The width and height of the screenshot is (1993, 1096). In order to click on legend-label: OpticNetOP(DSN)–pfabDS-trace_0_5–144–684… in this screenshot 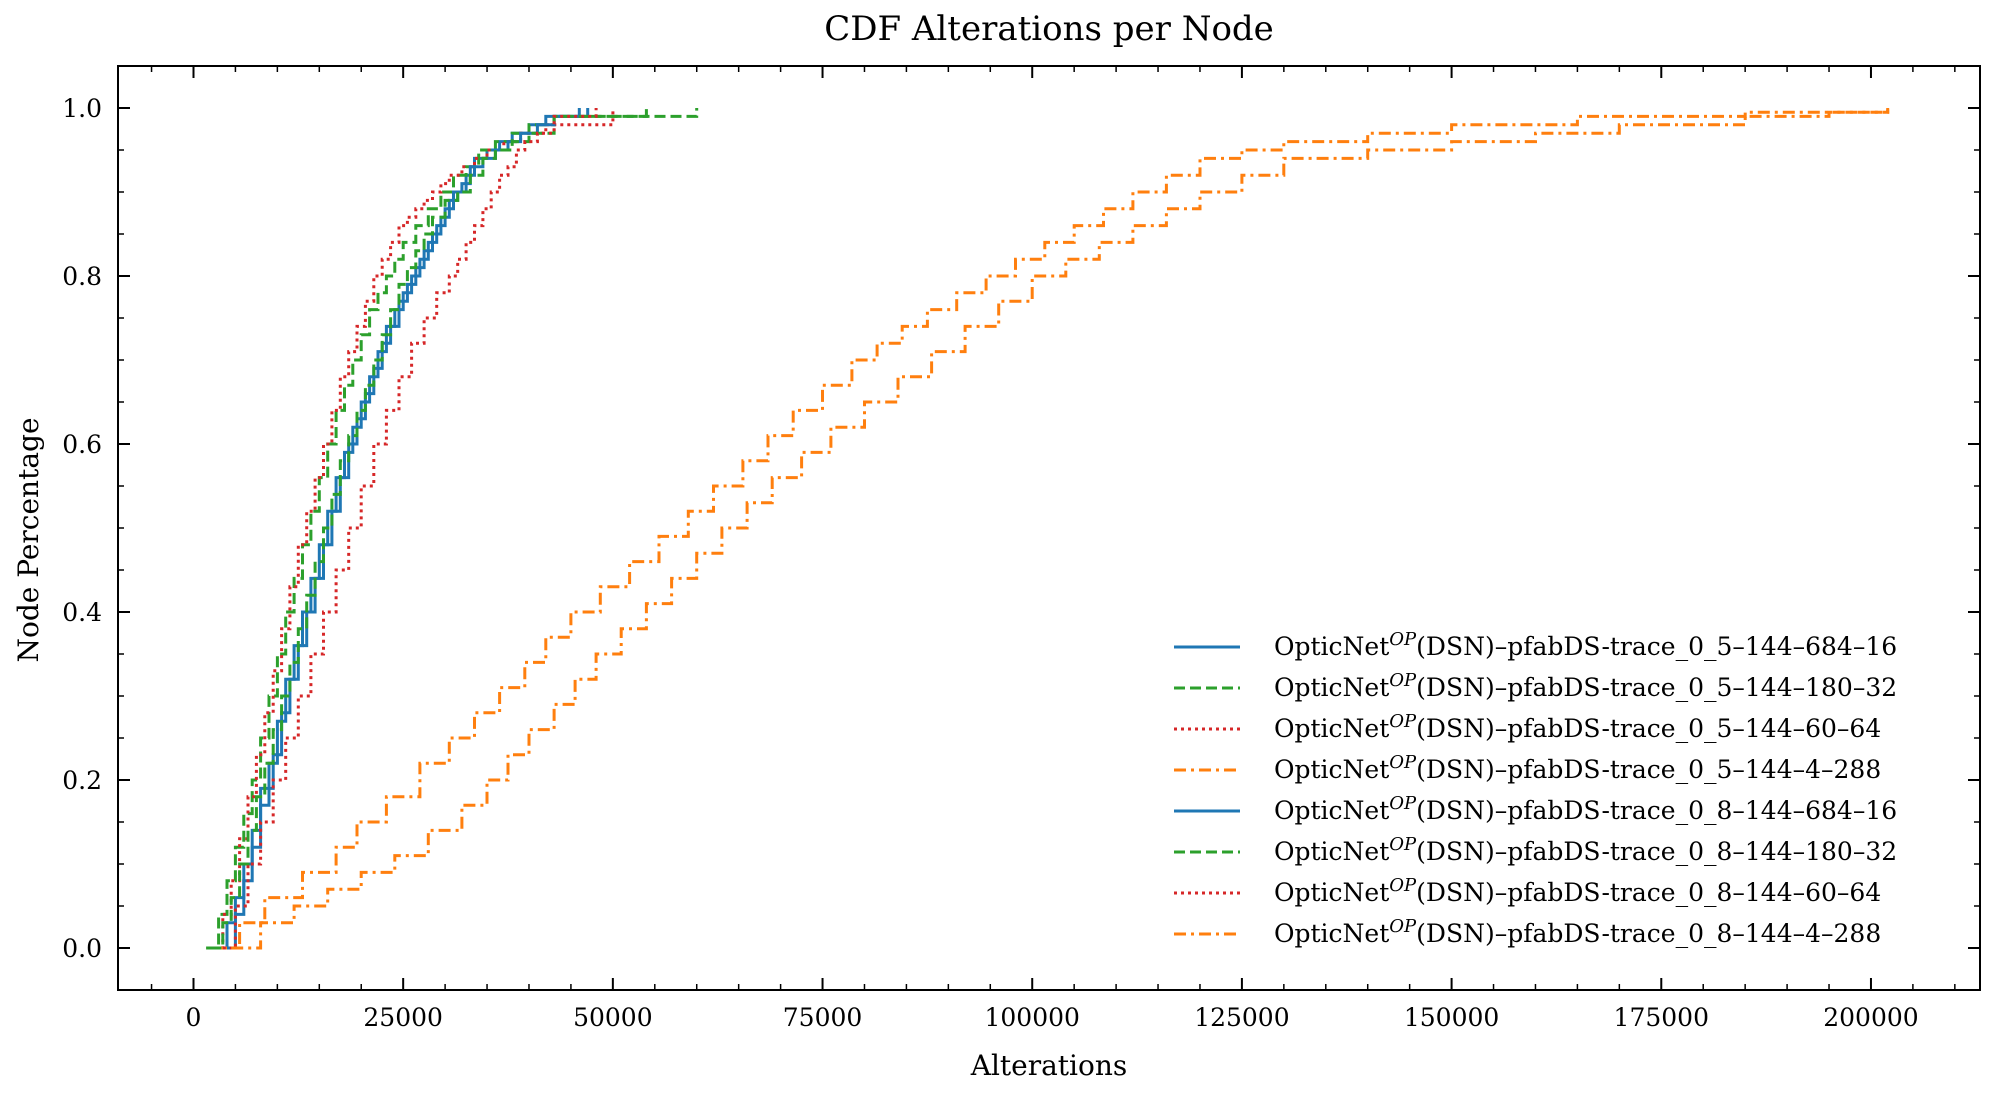, I will do `click(1585, 645)`.